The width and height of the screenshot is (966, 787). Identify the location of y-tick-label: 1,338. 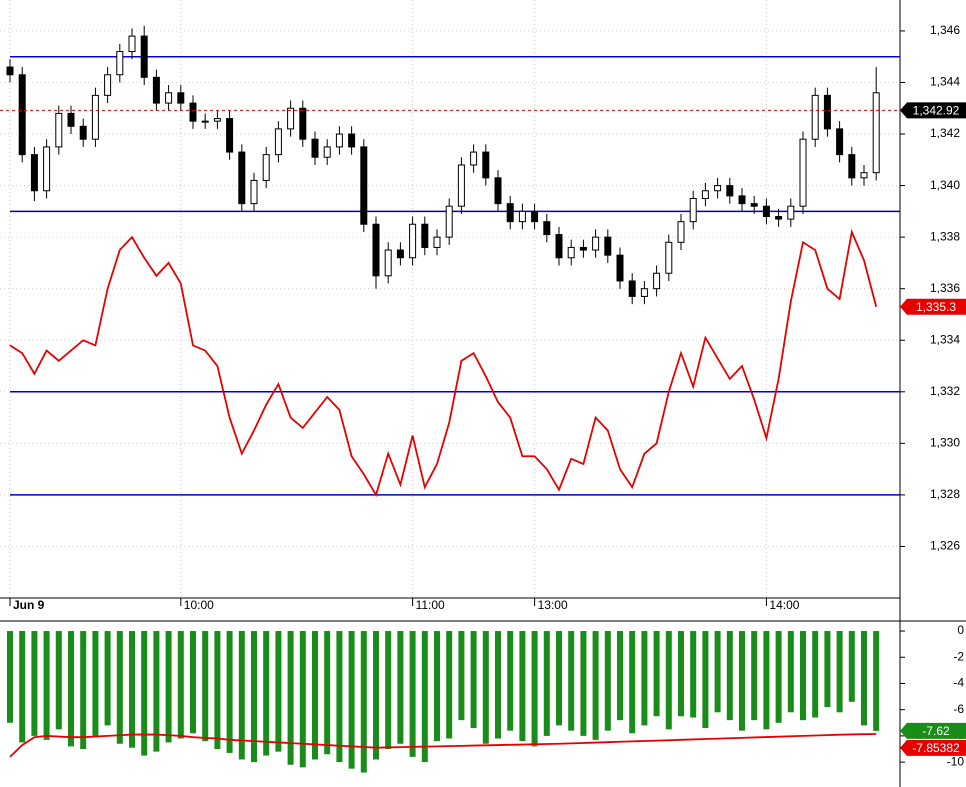
(945, 236).